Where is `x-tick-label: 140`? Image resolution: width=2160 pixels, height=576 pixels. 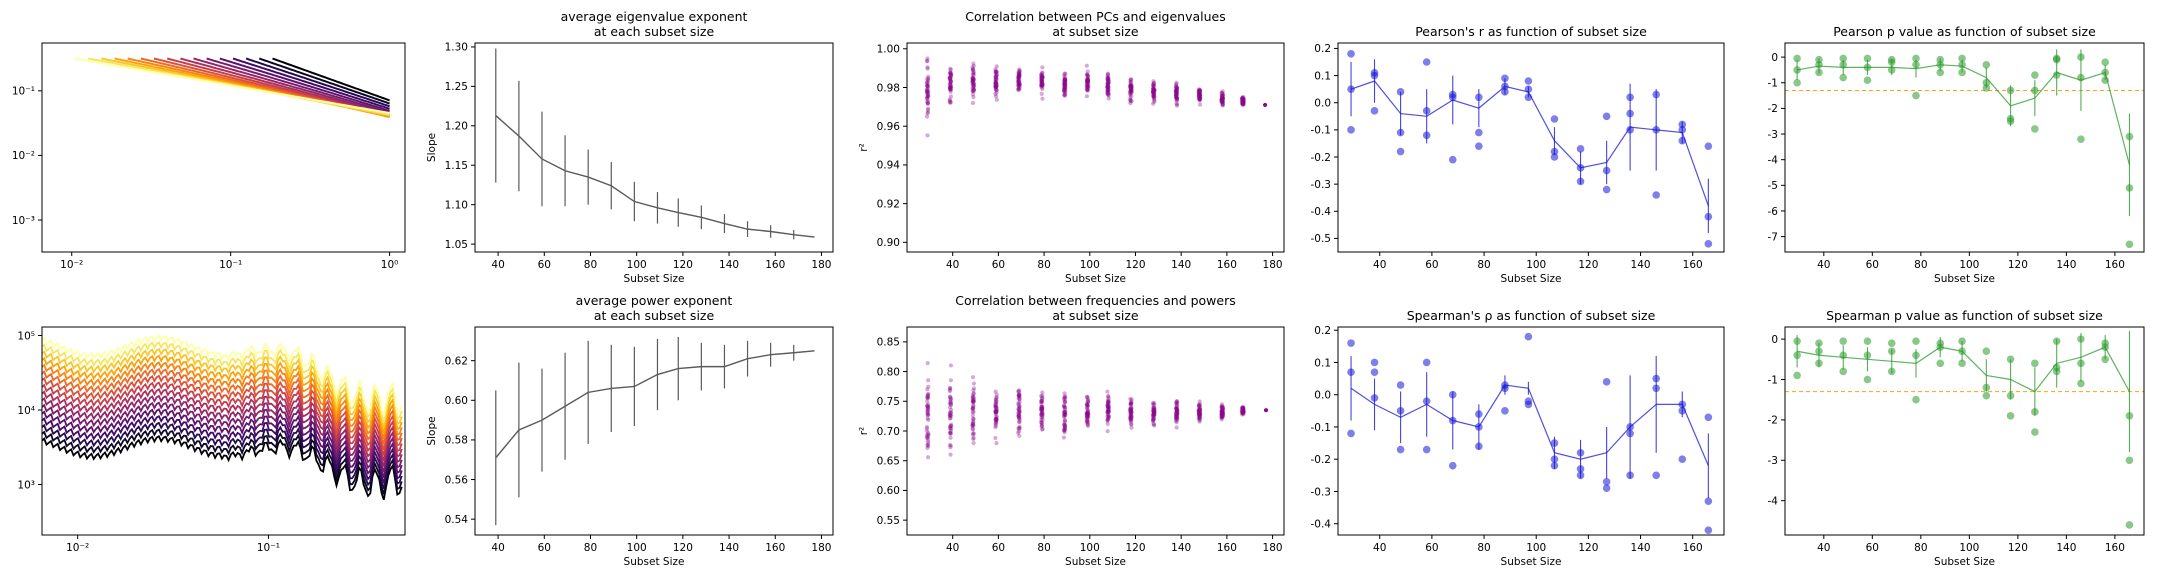
x-tick-label: 140 is located at coordinates (1181, 265).